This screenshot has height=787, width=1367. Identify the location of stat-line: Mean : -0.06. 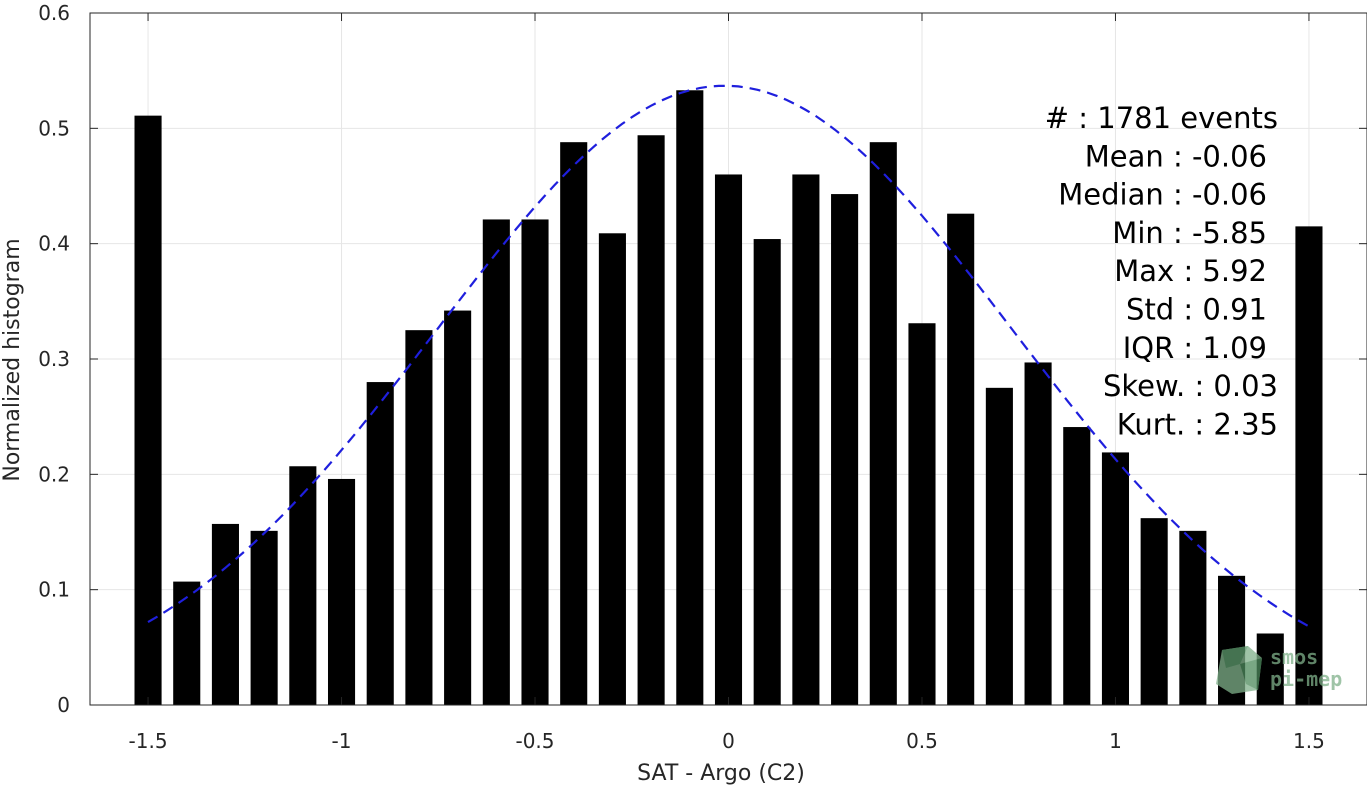
(1176, 156).